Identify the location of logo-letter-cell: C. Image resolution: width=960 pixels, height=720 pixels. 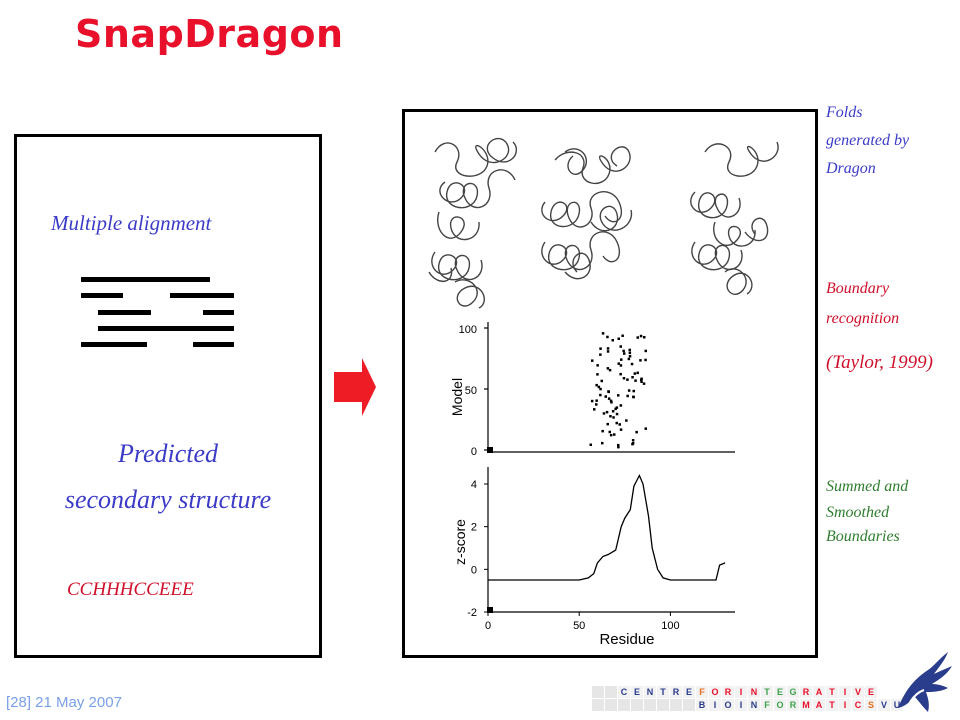
(624, 692).